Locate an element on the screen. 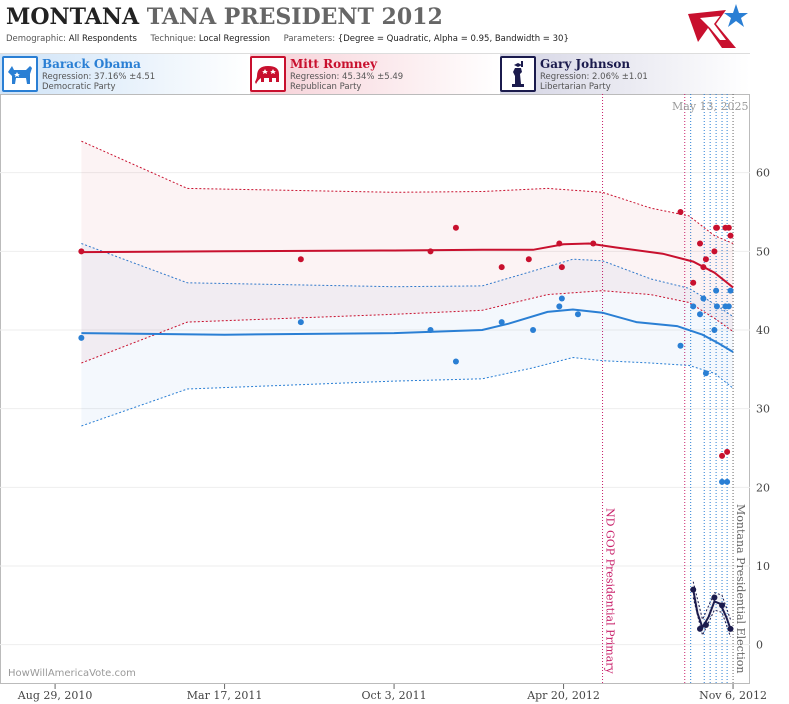  parameters-label: Parameters: is located at coordinates (309, 39).